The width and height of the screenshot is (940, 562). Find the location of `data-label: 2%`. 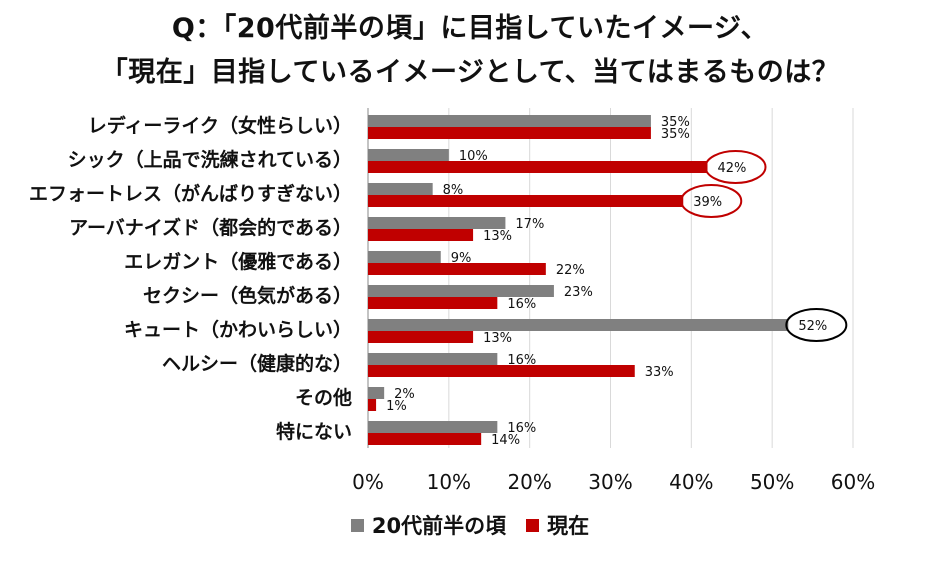

data-label: 2% is located at coordinates (404, 394).